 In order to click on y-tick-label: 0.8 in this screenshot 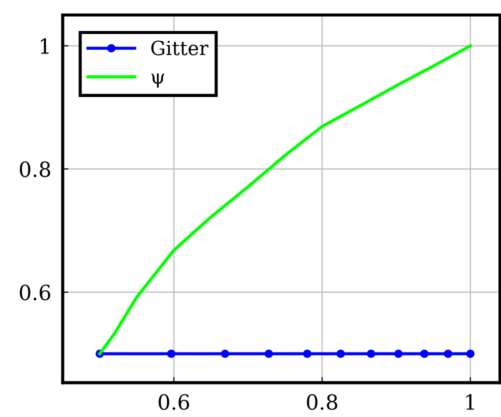, I will do `click(35, 169)`.